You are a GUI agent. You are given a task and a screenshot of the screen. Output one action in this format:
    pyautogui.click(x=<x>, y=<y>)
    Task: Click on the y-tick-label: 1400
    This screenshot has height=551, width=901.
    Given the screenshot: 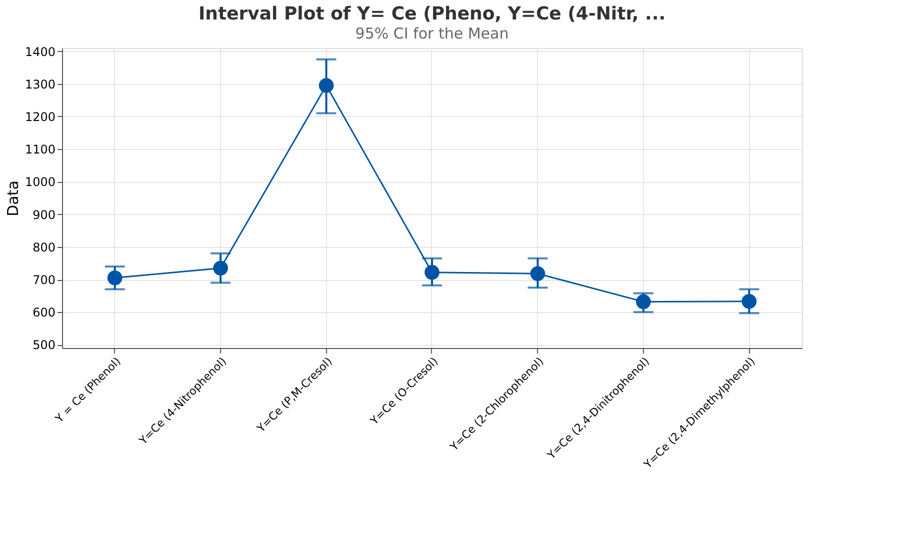 What is the action you would take?
    pyautogui.click(x=40, y=51)
    